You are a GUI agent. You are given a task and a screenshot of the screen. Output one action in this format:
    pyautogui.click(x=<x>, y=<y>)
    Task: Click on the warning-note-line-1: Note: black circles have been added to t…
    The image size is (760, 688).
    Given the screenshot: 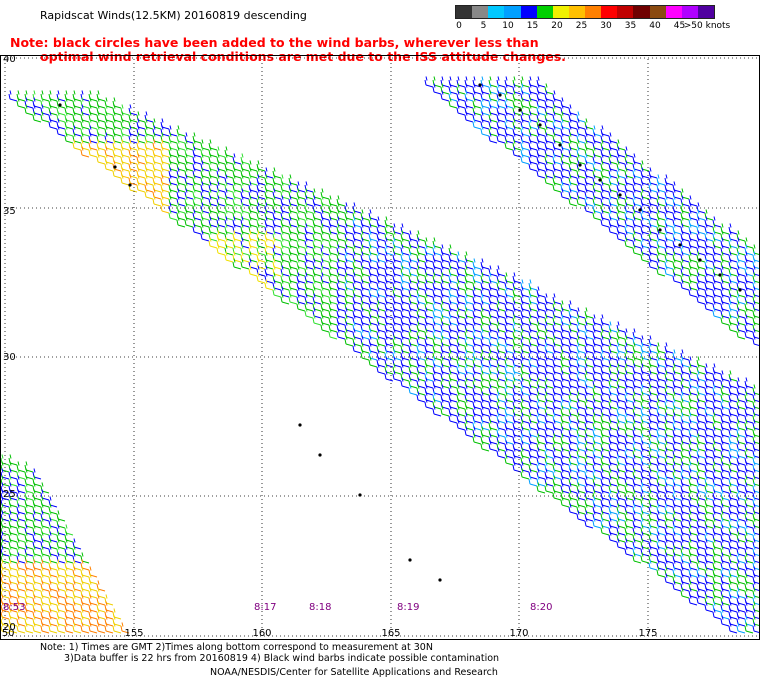 What is the action you would take?
    pyautogui.click(x=274, y=42)
    